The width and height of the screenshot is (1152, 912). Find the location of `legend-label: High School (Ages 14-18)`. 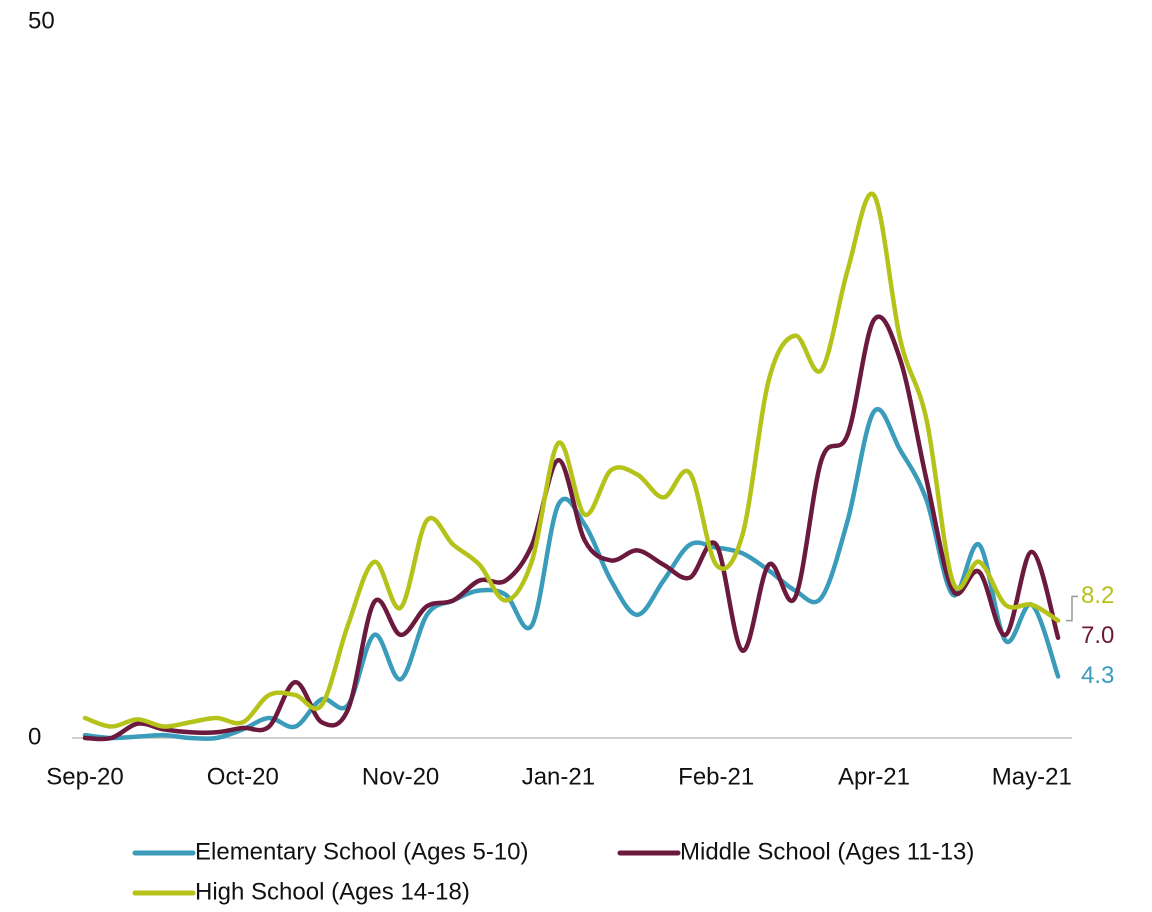

legend-label: High School (Ages 14-18) is located at coordinates (332, 891).